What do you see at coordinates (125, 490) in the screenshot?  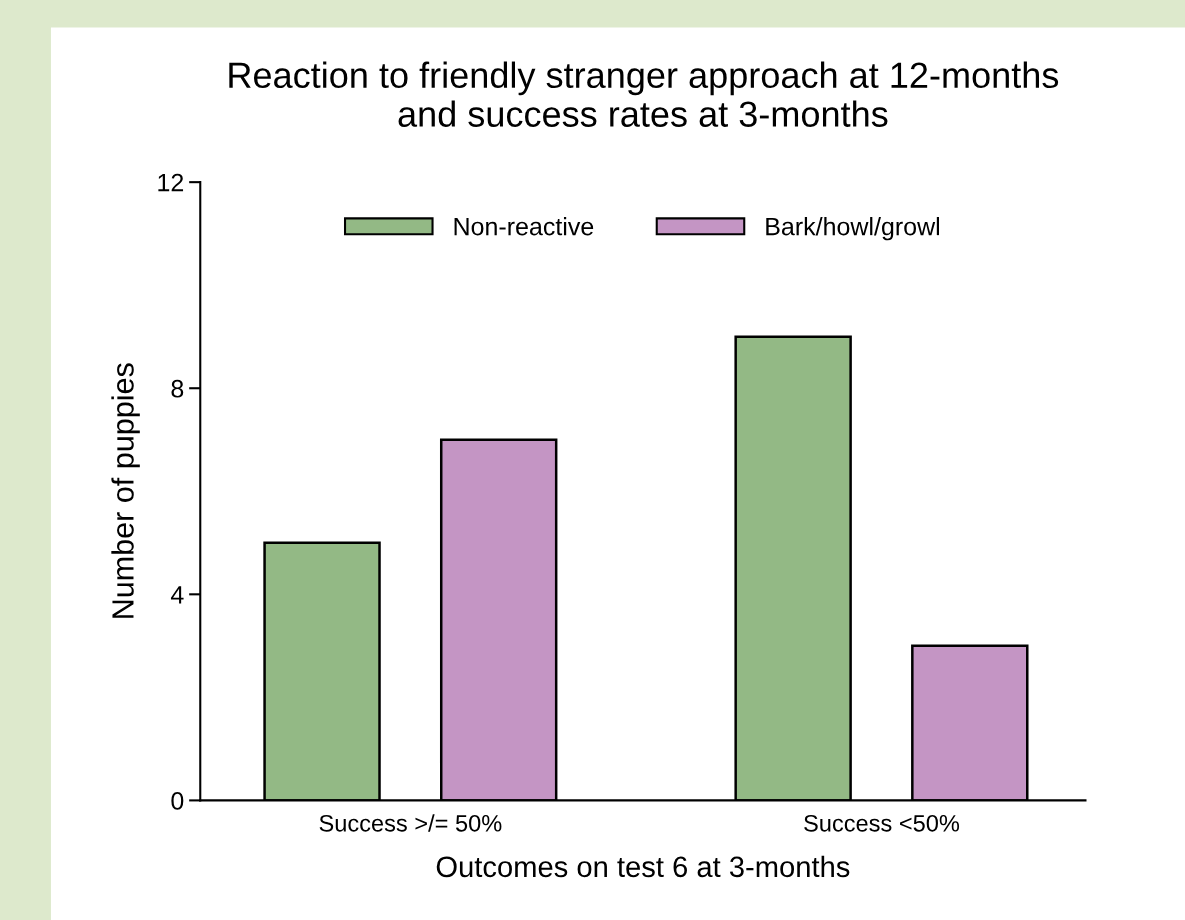 I see `y-axis-title: Number of puppies` at bounding box center [125, 490].